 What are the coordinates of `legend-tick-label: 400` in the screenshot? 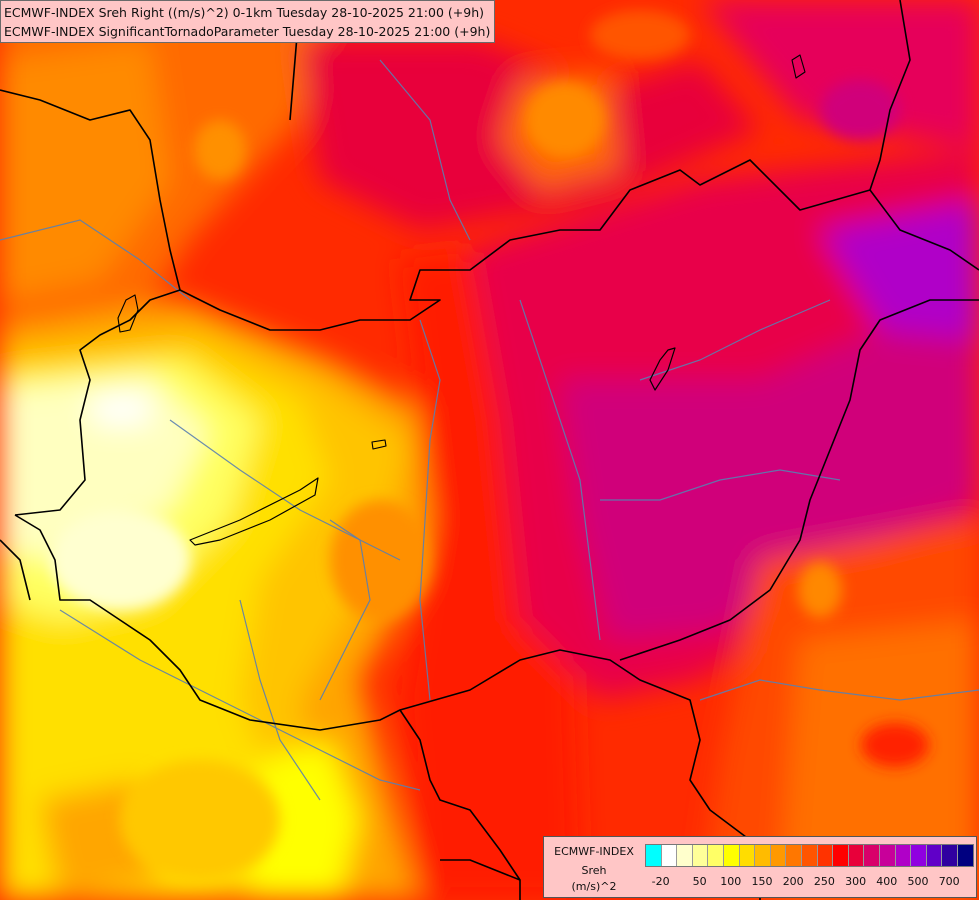 It's located at (887, 881).